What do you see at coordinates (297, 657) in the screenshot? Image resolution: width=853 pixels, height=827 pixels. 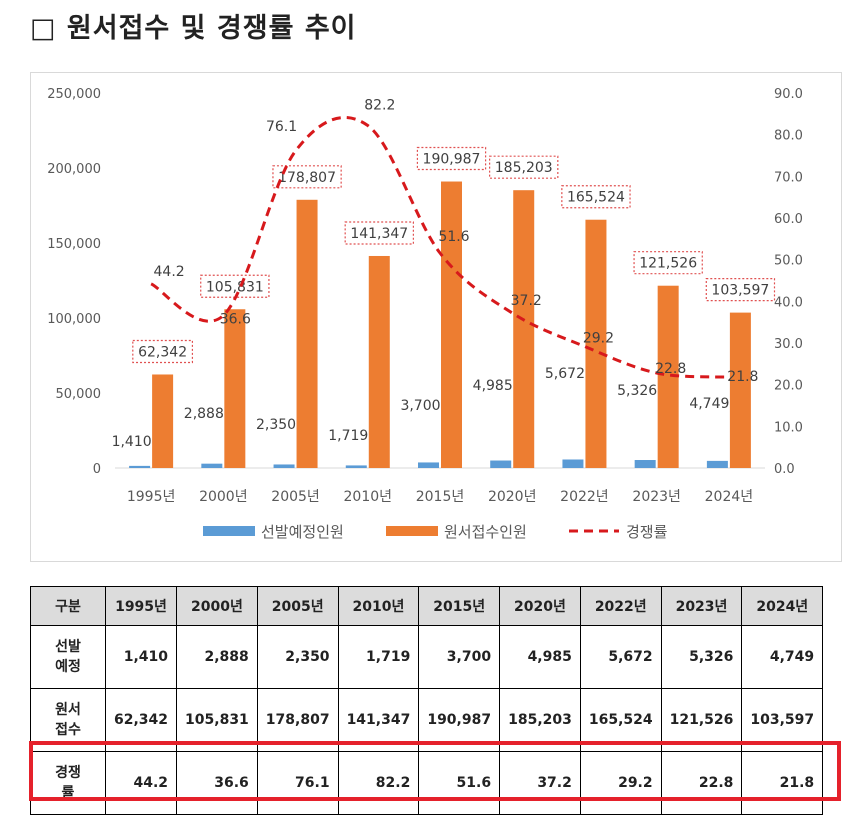 I see `table-cell: 2,350` at bounding box center [297, 657].